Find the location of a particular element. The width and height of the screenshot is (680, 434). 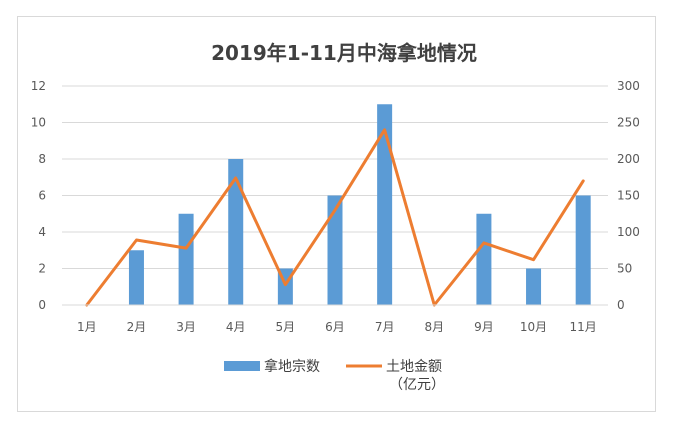

x-tick-label: 5月 is located at coordinates (286, 327).